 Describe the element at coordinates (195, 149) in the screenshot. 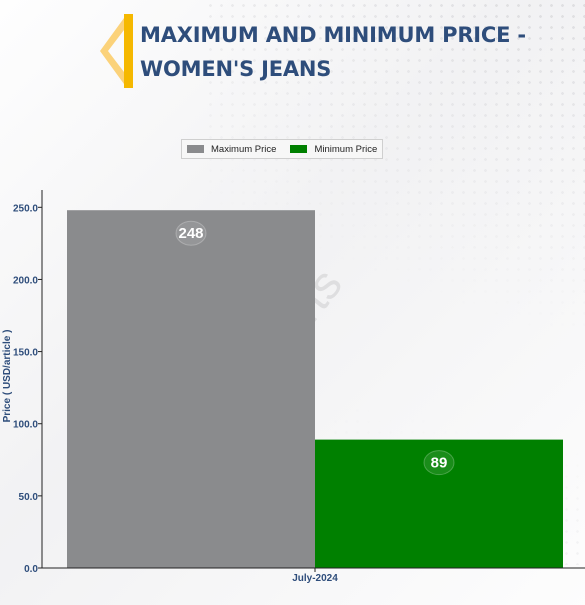

I see `legend-swatch-maximum` at that location.